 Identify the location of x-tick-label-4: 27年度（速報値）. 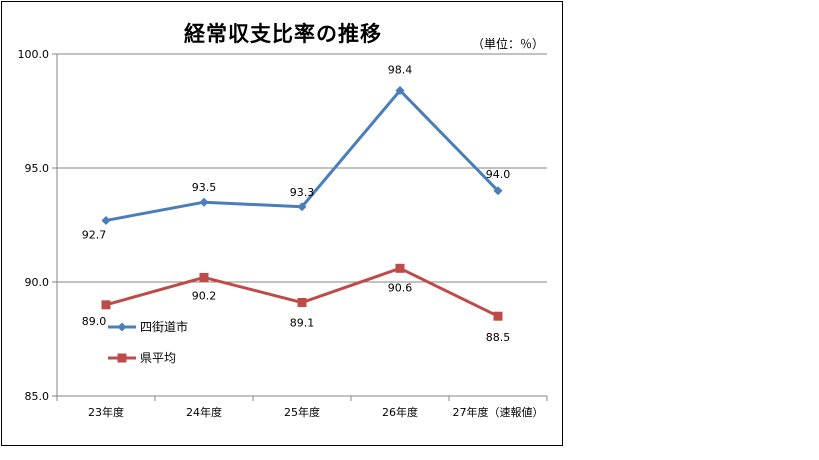
(498, 412).